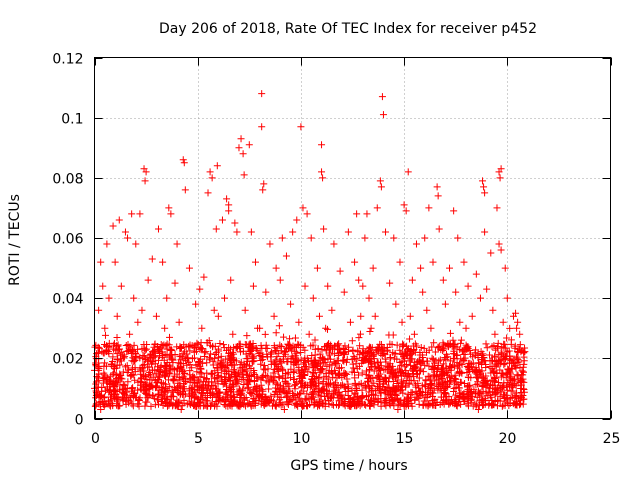 The height and width of the screenshot is (480, 640). Describe the element at coordinates (67, 180) in the screenshot. I see `y-tick-label: 0.08` at that location.